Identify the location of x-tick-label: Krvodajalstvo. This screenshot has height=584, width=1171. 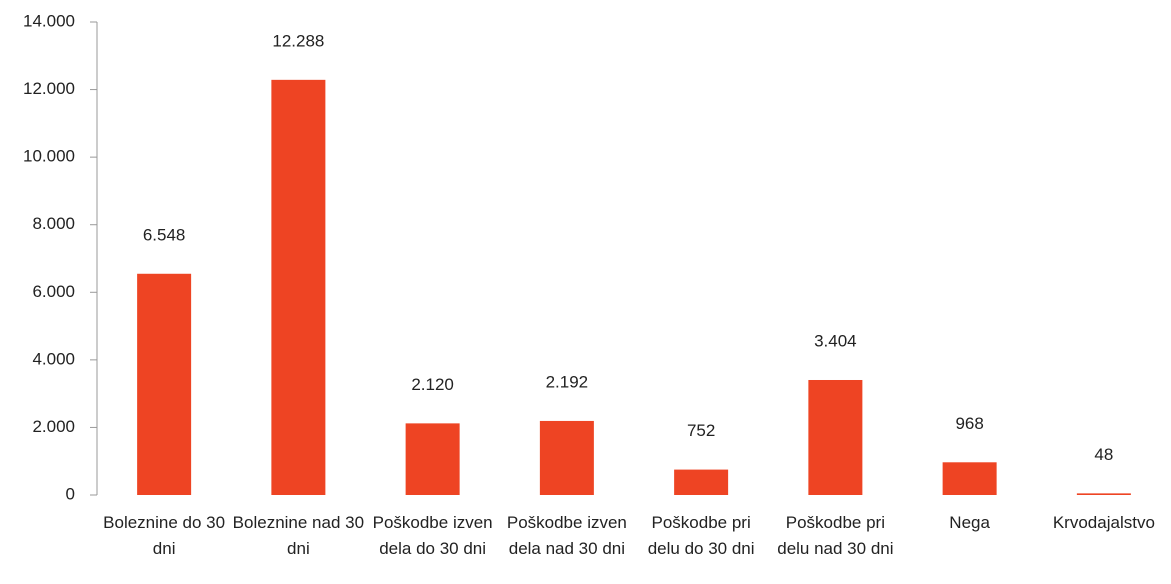
(1103, 522).